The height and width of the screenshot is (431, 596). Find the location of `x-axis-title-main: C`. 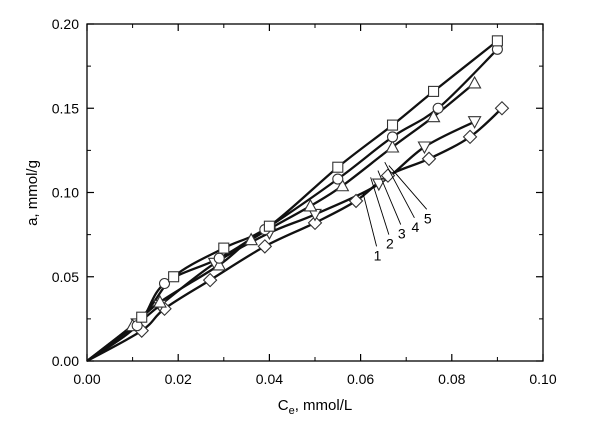

x-axis-title-main: C is located at coordinates (283, 405).